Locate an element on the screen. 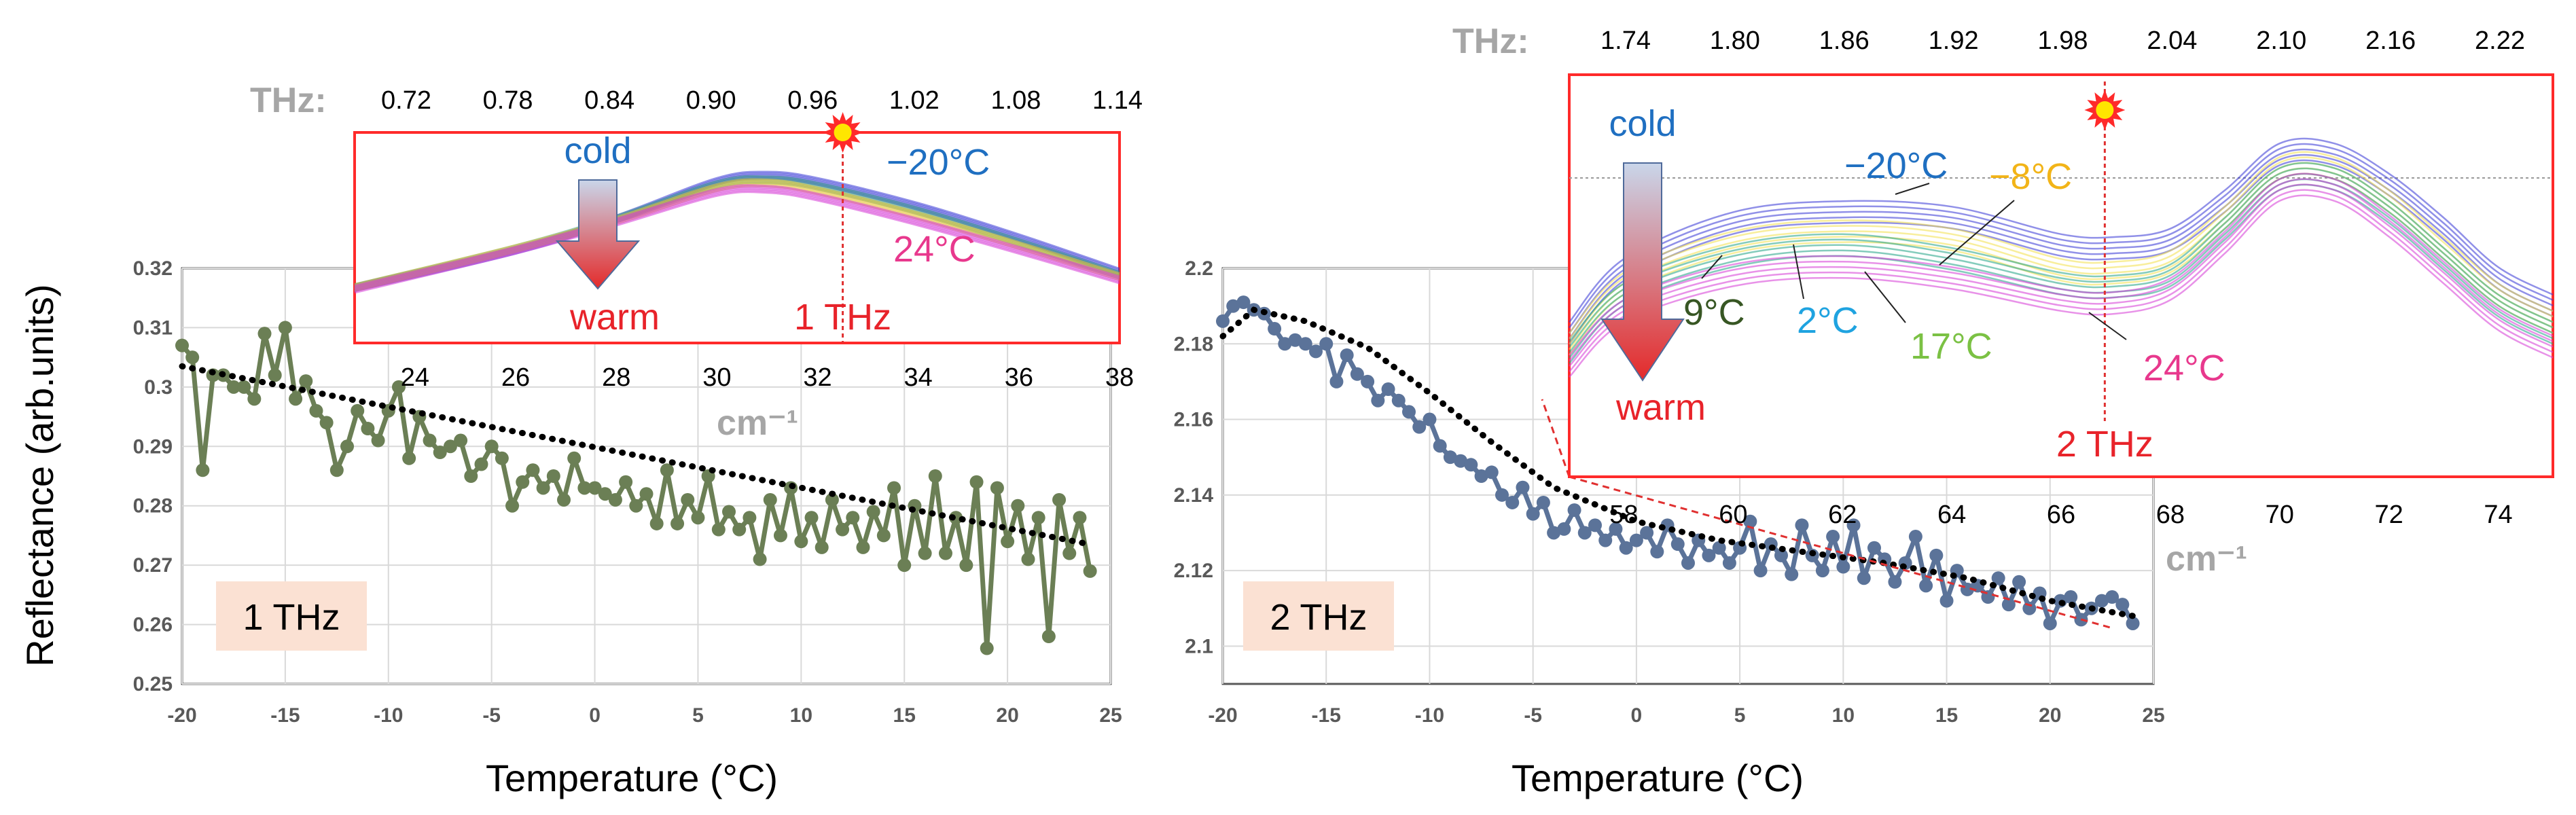  top-tick-label: 1.98 is located at coordinates (2063, 40).